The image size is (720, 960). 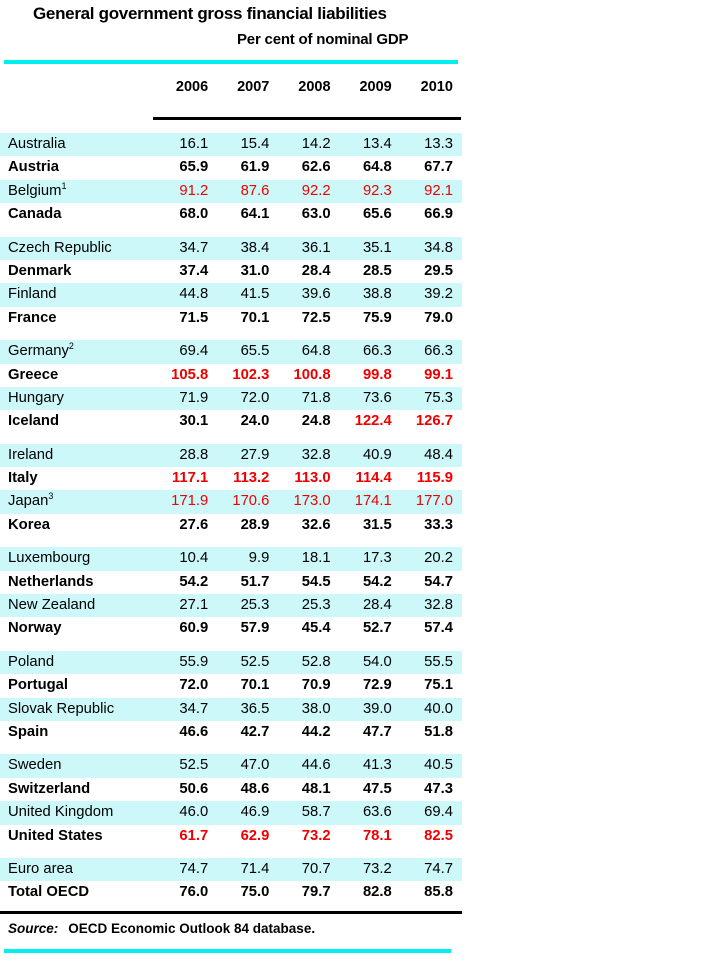 I want to click on value-cell: 36.5, so click(x=255, y=708).